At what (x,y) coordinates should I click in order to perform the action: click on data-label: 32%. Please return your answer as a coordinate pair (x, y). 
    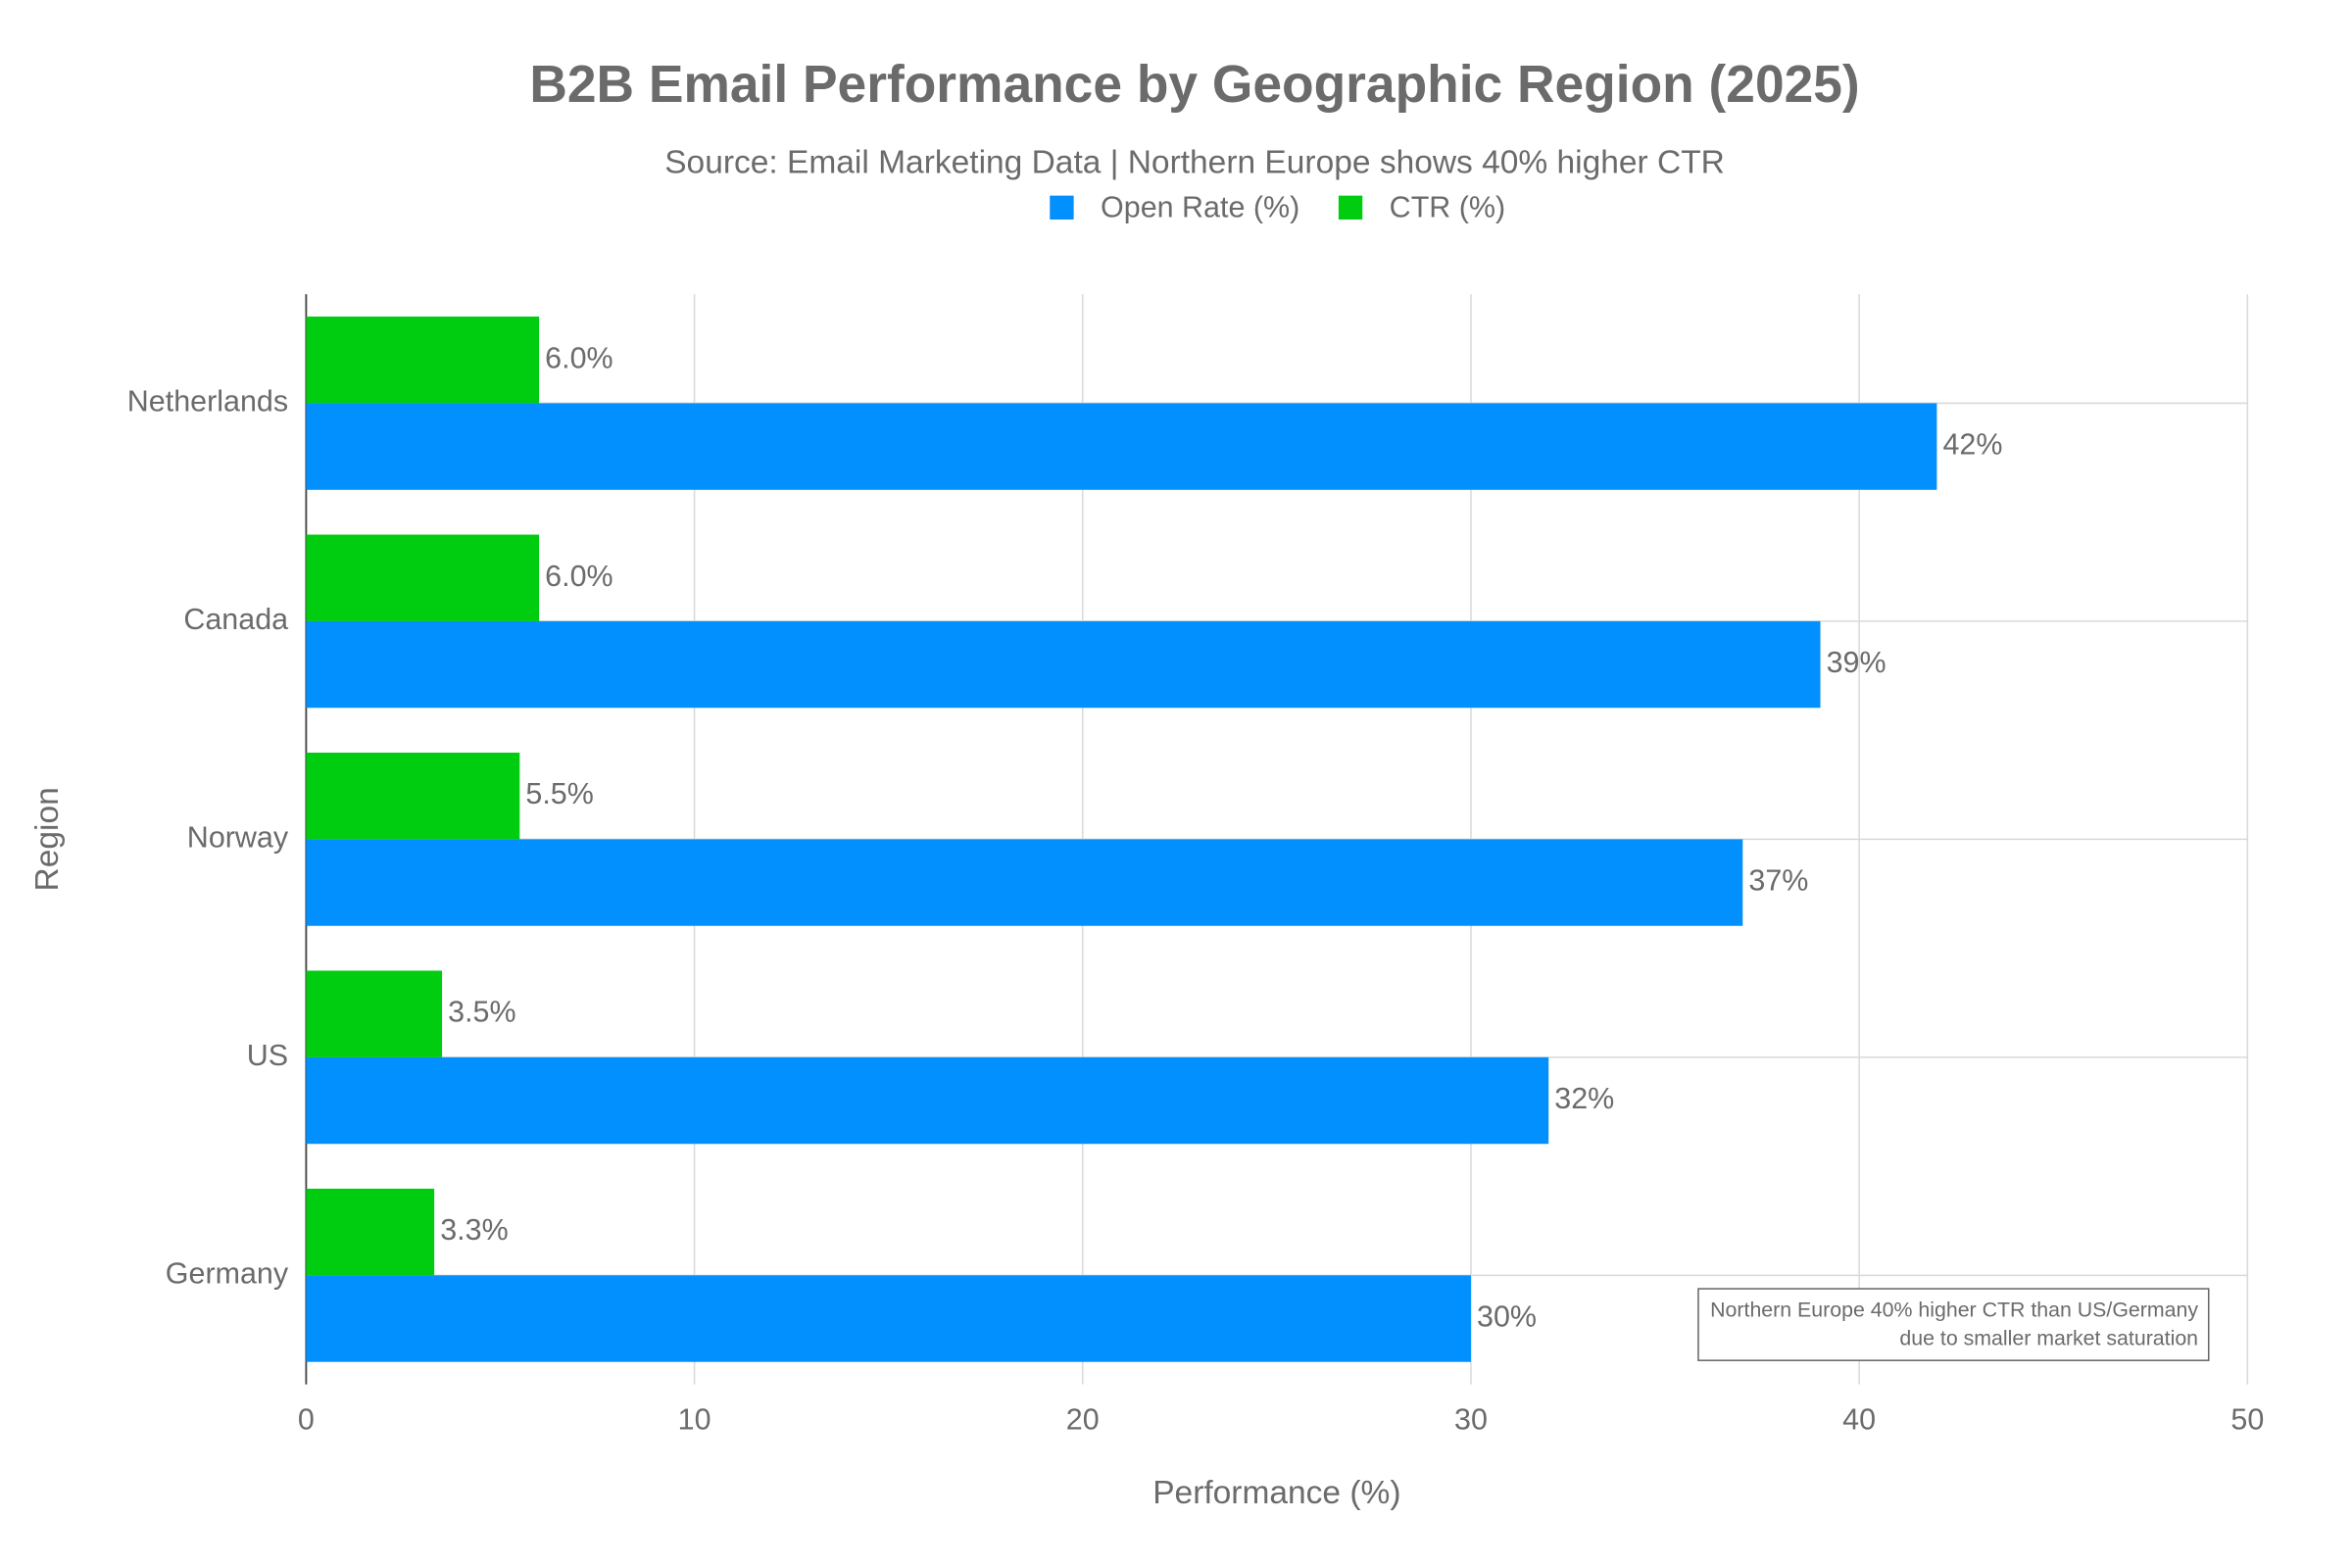
    Looking at the image, I should click on (1584, 1098).